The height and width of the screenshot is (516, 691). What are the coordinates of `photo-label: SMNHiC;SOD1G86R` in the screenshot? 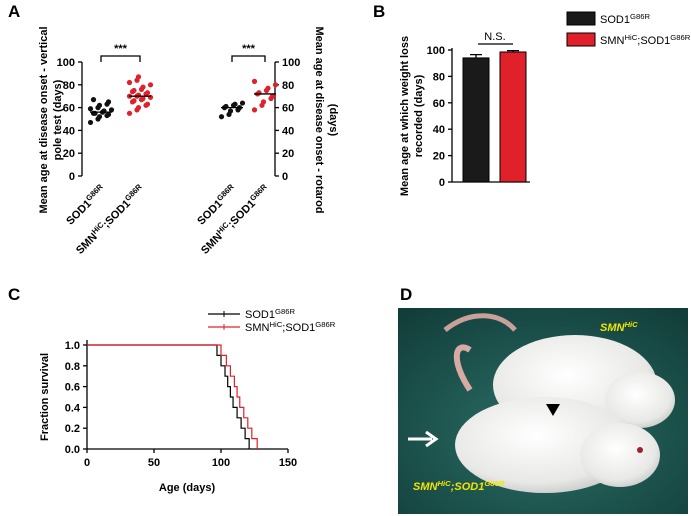 It's located at (459, 486).